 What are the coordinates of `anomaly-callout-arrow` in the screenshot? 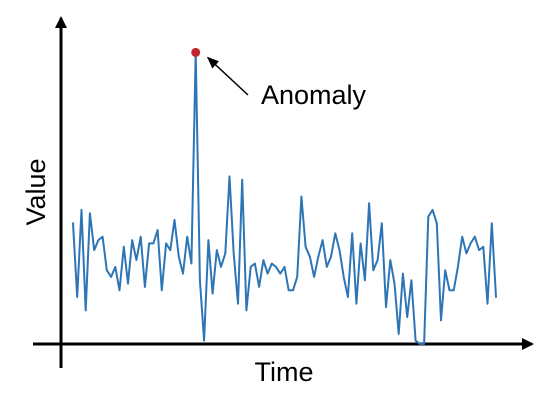 It's located at (227, 76).